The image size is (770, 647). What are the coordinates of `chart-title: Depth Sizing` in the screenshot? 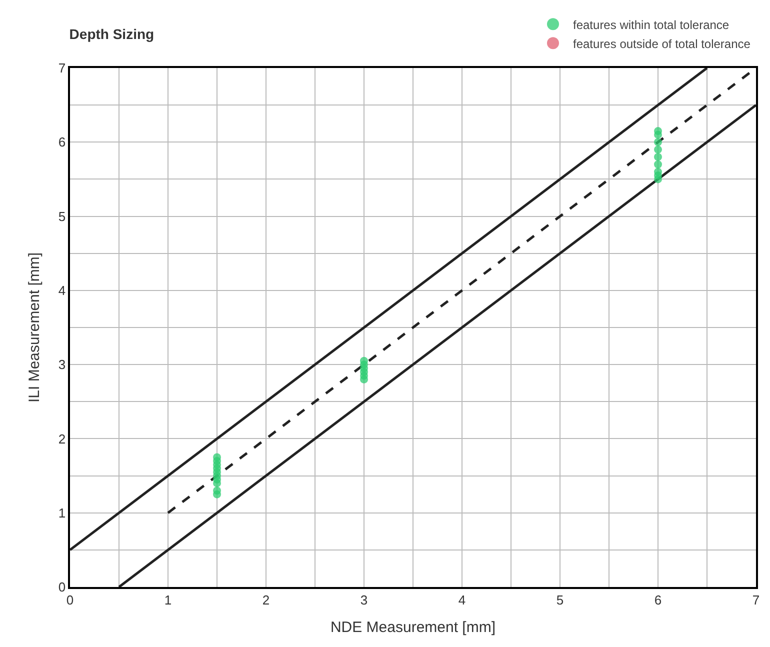 It's located at (111, 34).